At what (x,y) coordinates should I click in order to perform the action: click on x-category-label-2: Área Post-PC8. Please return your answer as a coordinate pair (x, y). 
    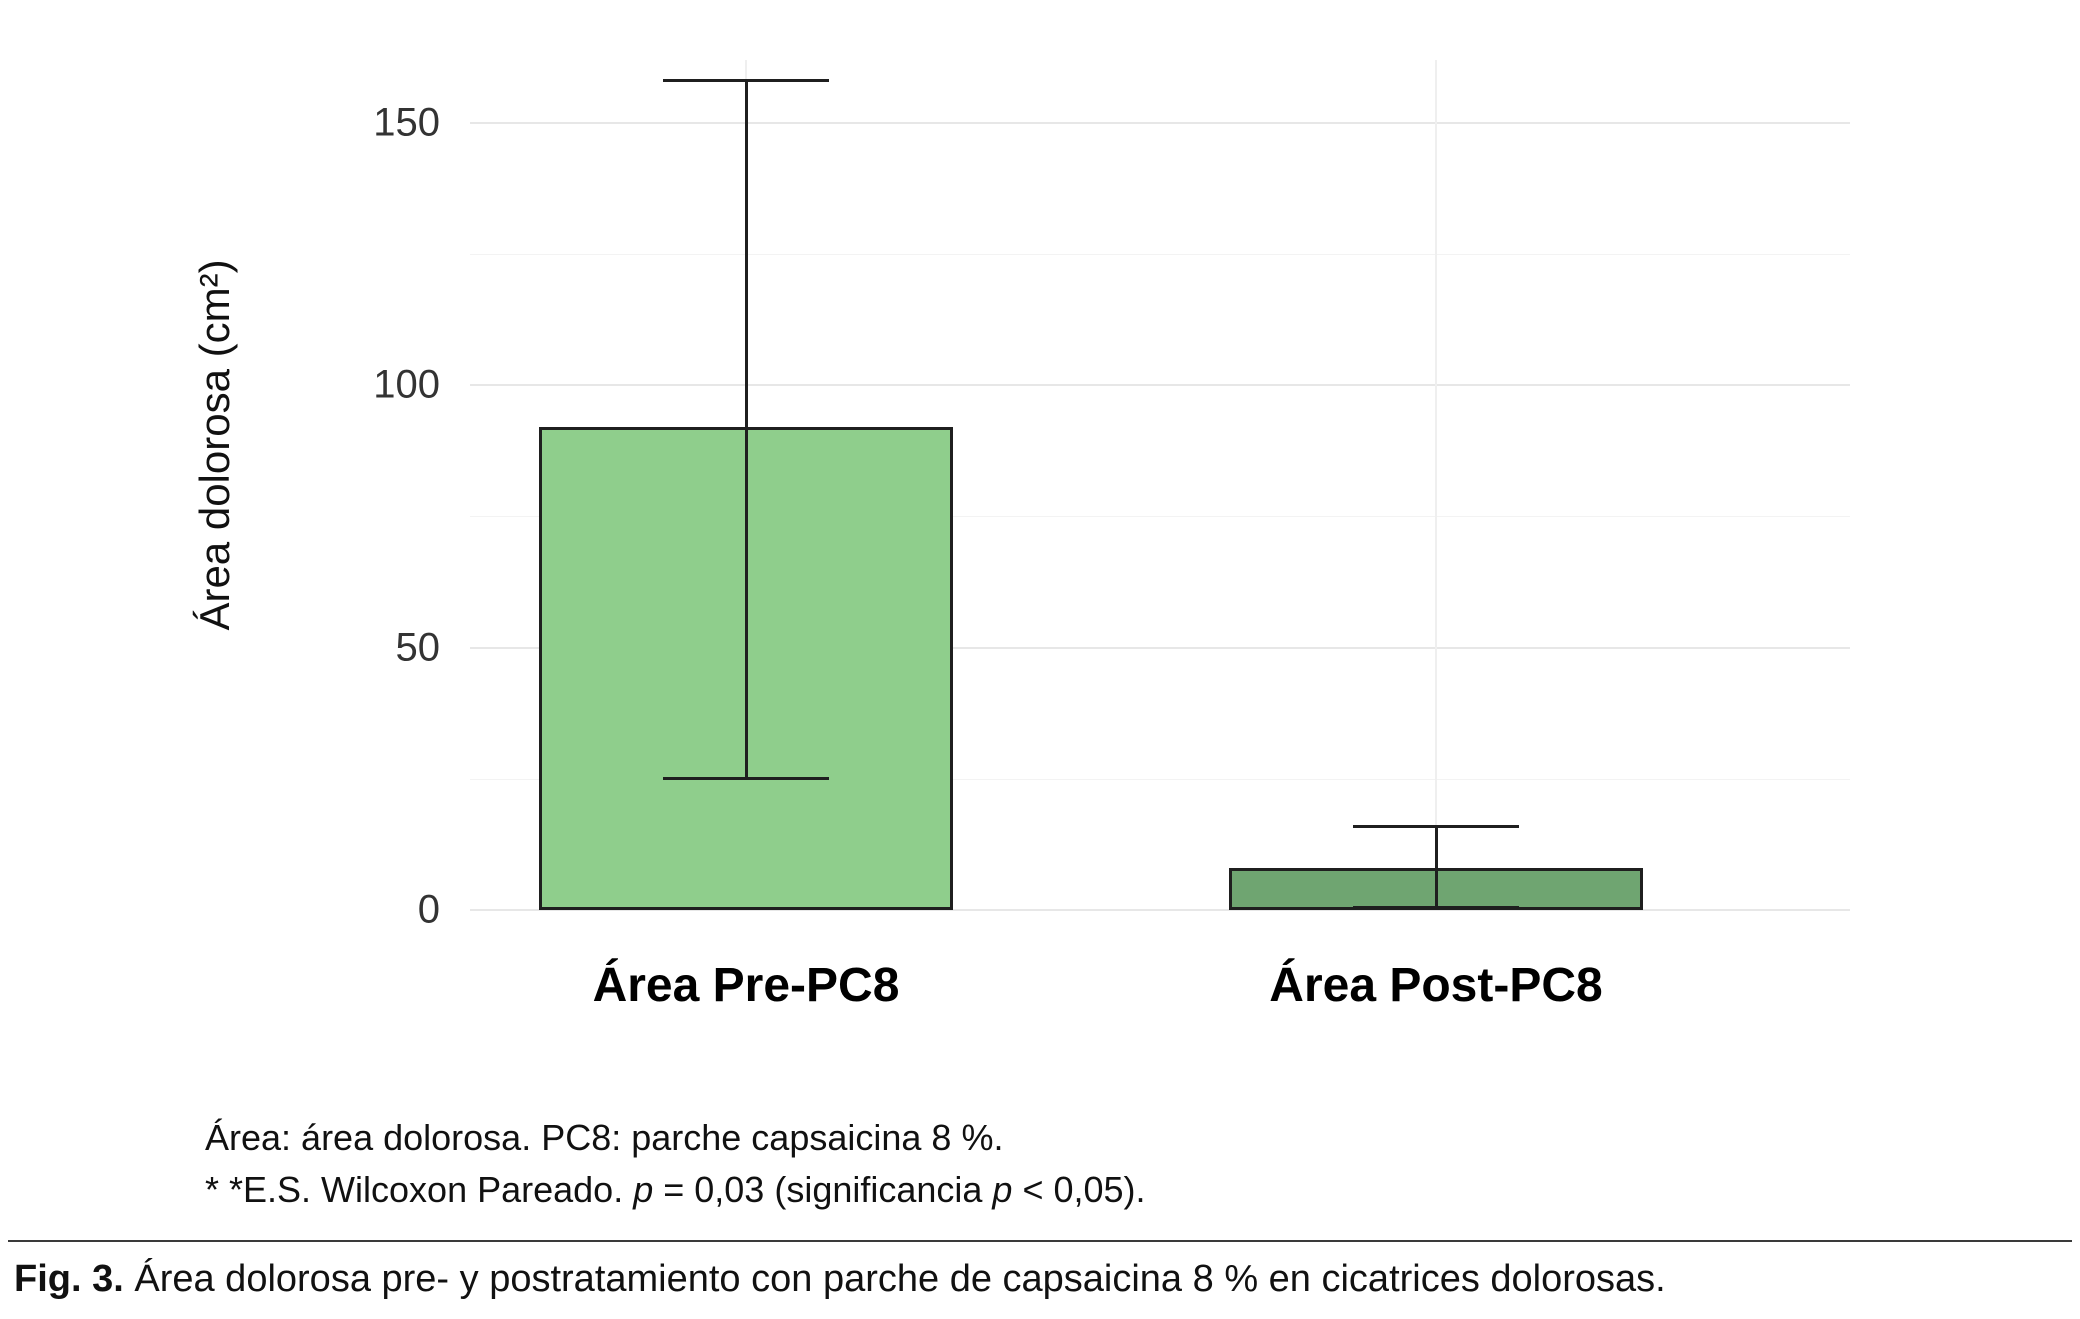
    Looking at the image, I should click on (1436, 985).